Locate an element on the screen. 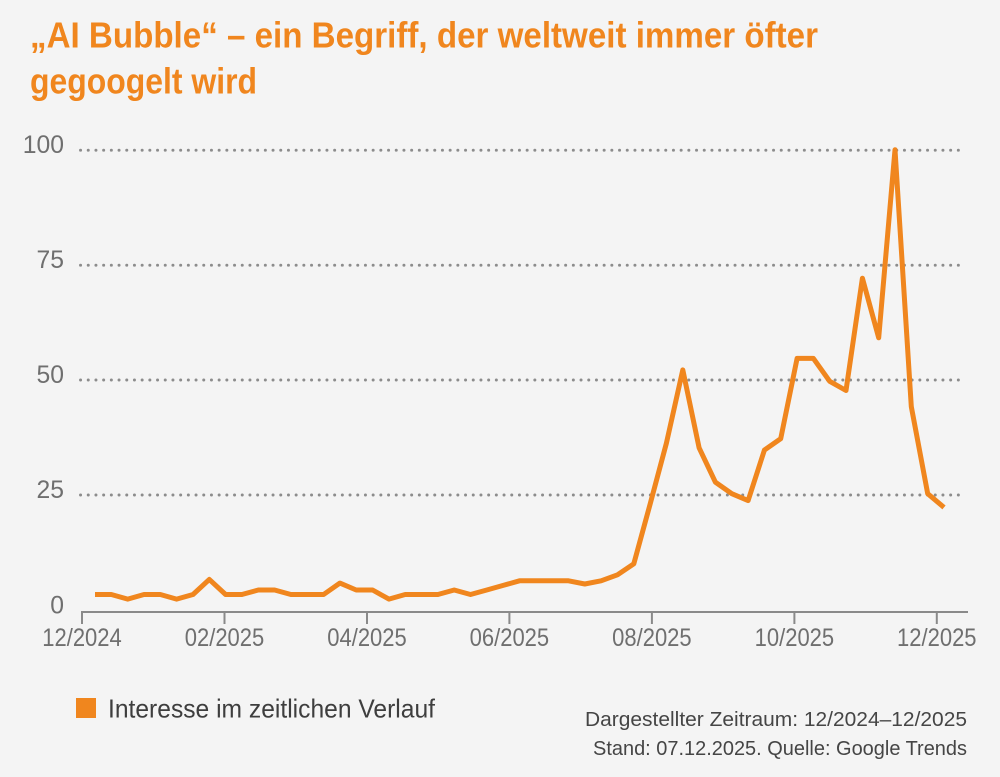  svg-text: 04/2025 is located at coordinates (367, 638).